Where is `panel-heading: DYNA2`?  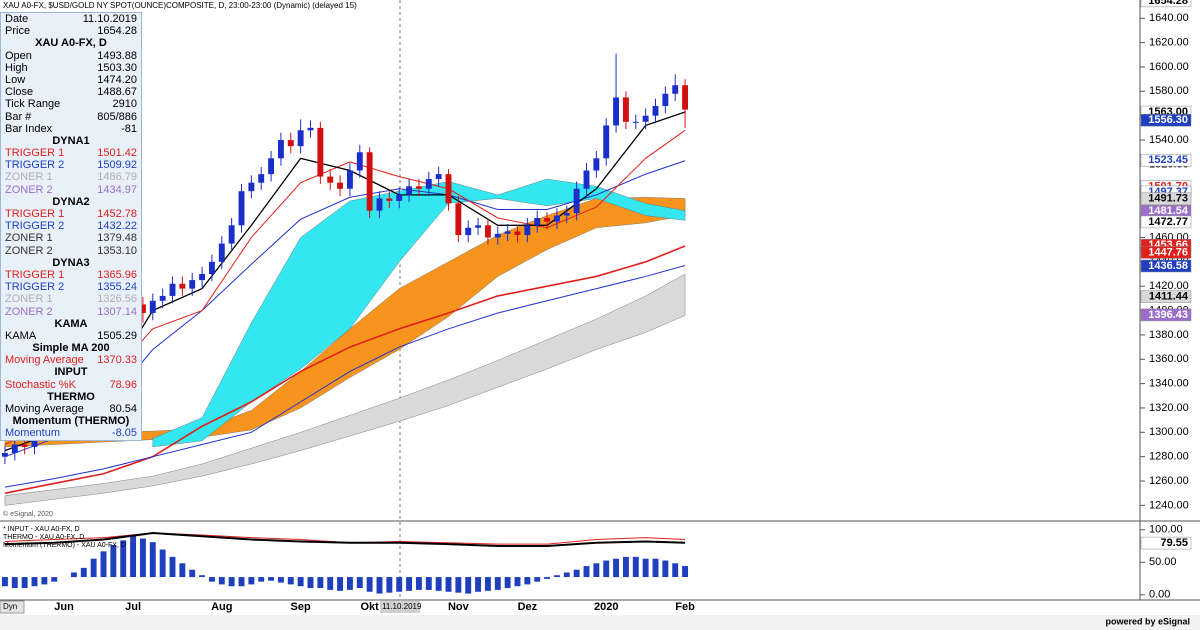 panel-heading: DYNA2 is located at coordinates (71, 202).